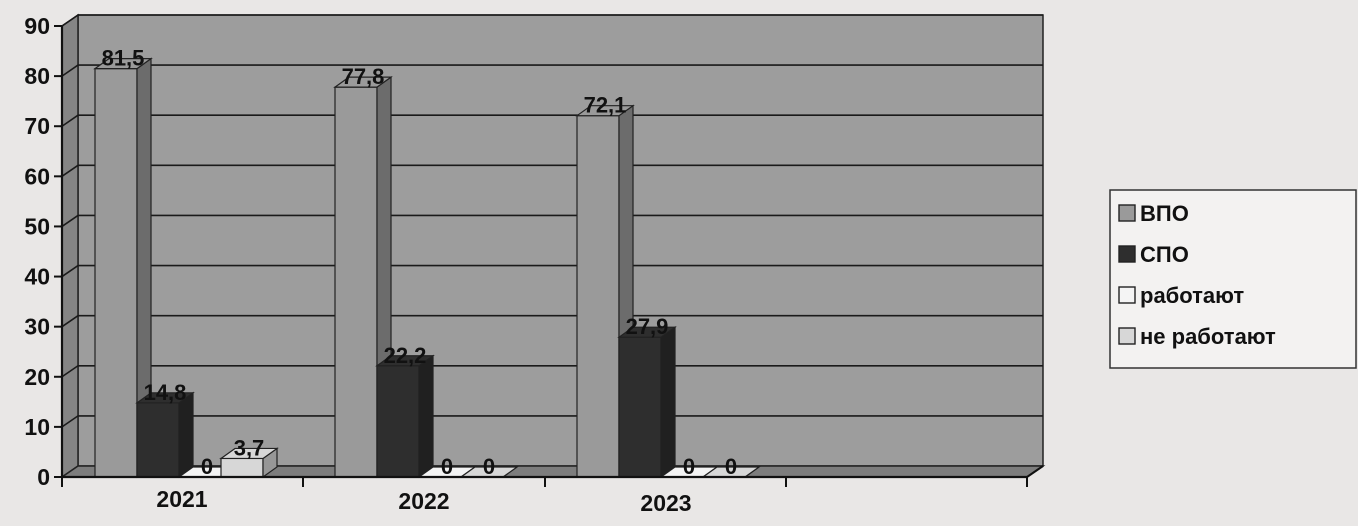  I want to click on x-axis-end, so click(1035, 471).